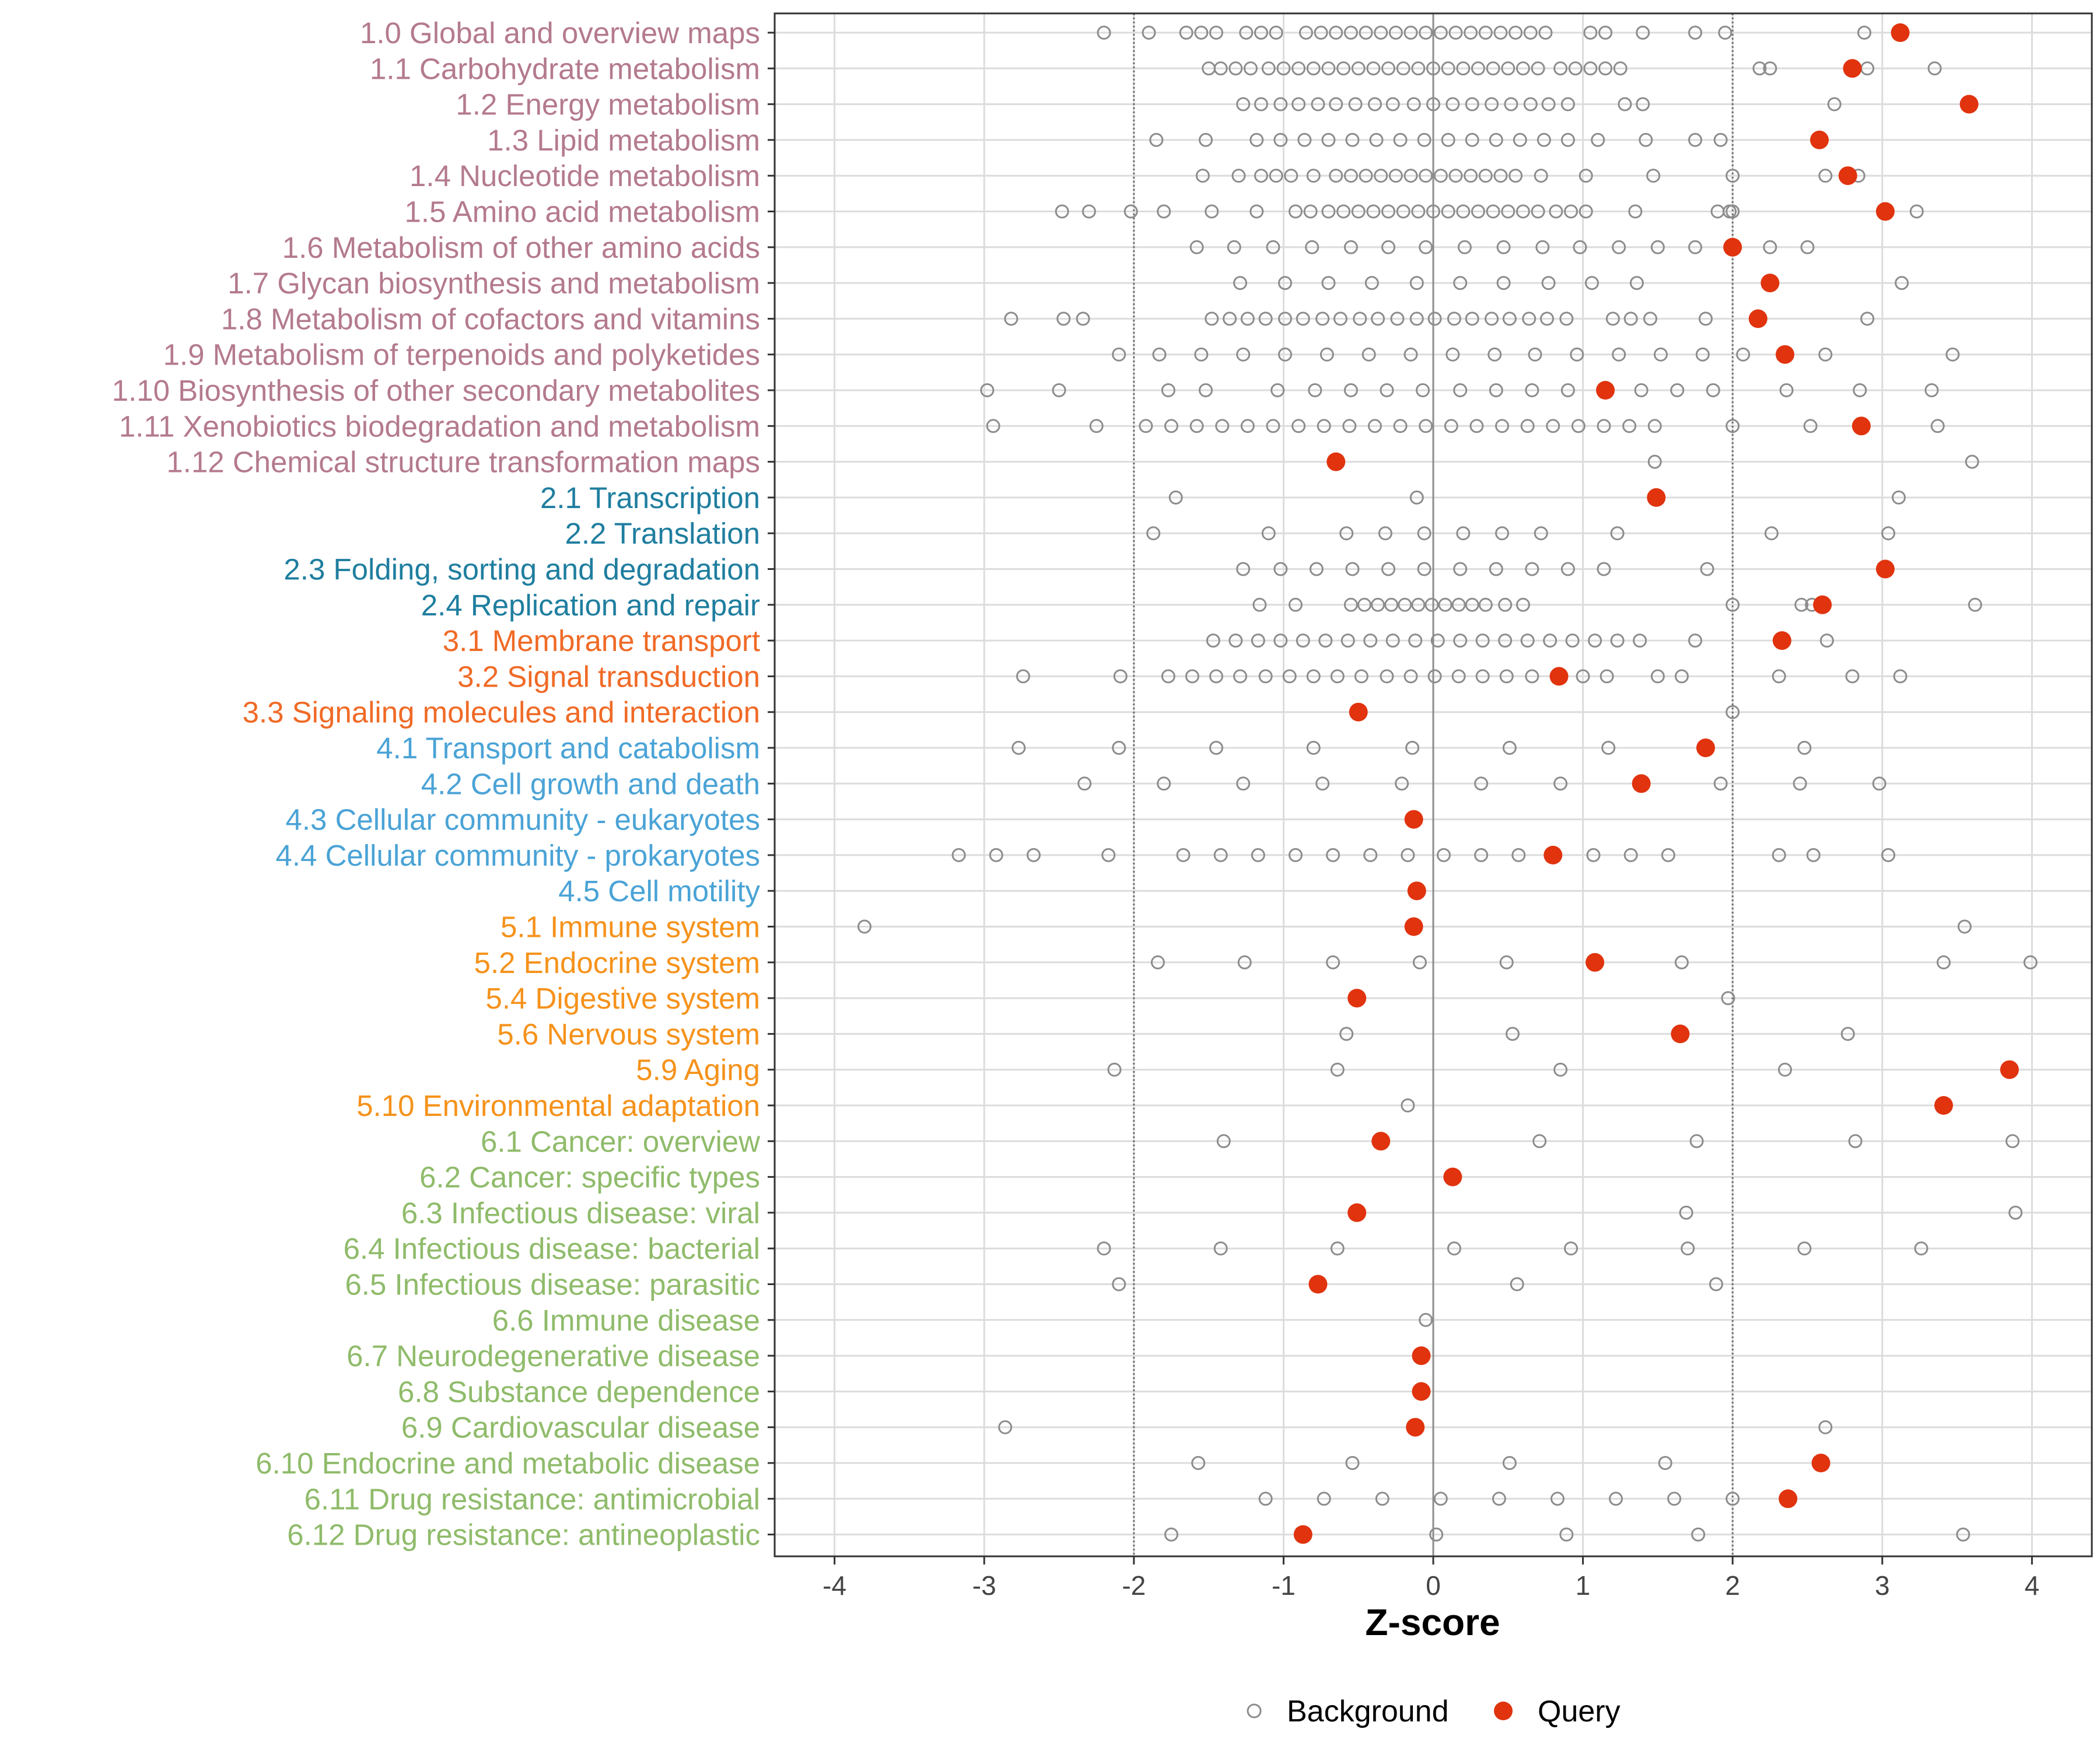 This screenshot has height=1750, width=2100. Describe the element at coordinates (501, 712) in the screenshot. I see `y-axis-label: 3.3 Signaling molecules and interaction` at that location.